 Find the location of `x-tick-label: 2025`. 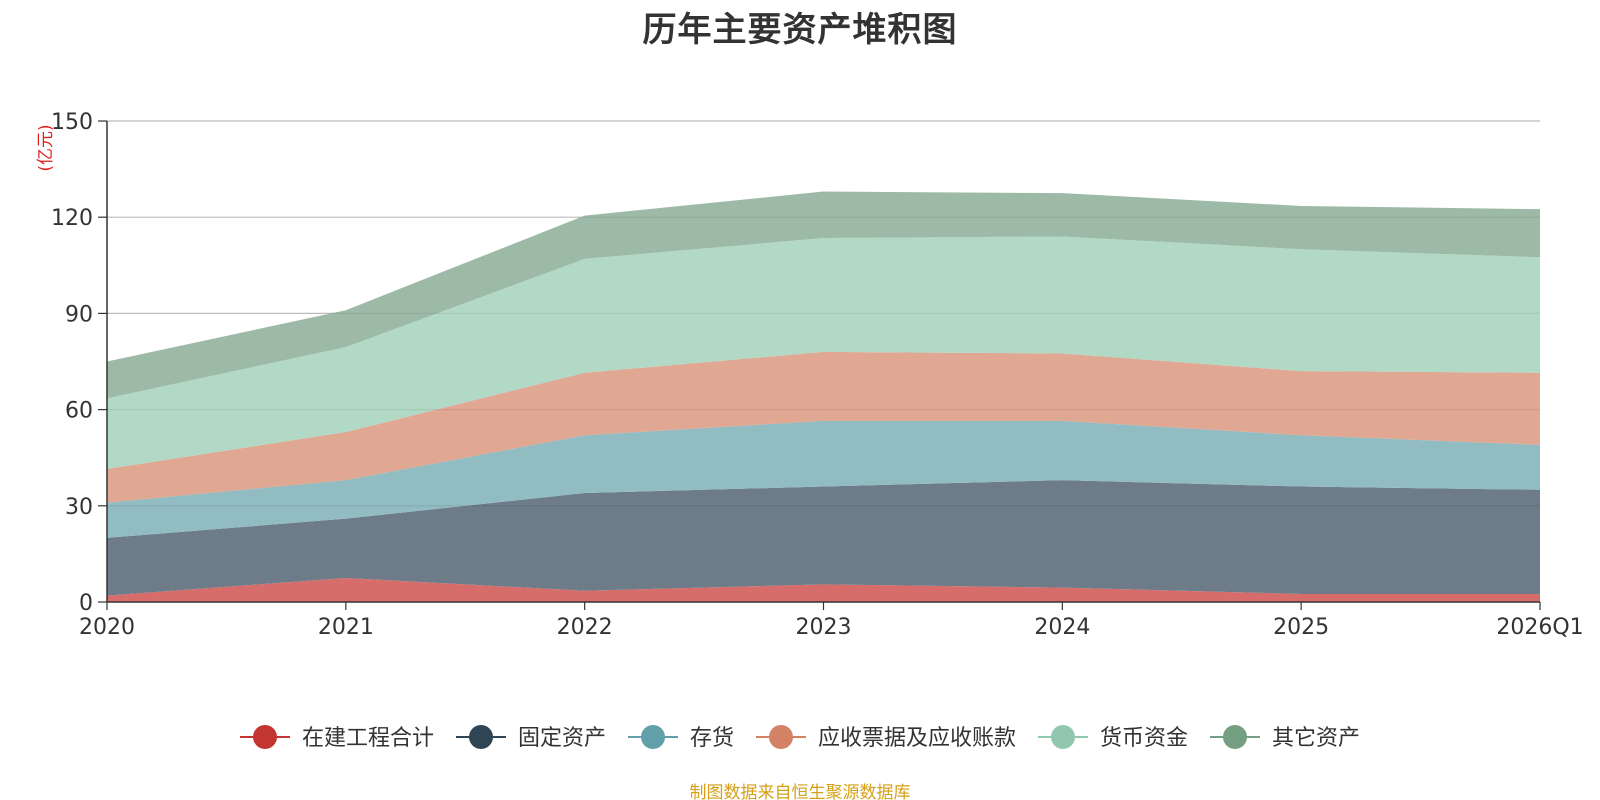

x-tick-label: 2025 is located at coordinates (1301, 627).